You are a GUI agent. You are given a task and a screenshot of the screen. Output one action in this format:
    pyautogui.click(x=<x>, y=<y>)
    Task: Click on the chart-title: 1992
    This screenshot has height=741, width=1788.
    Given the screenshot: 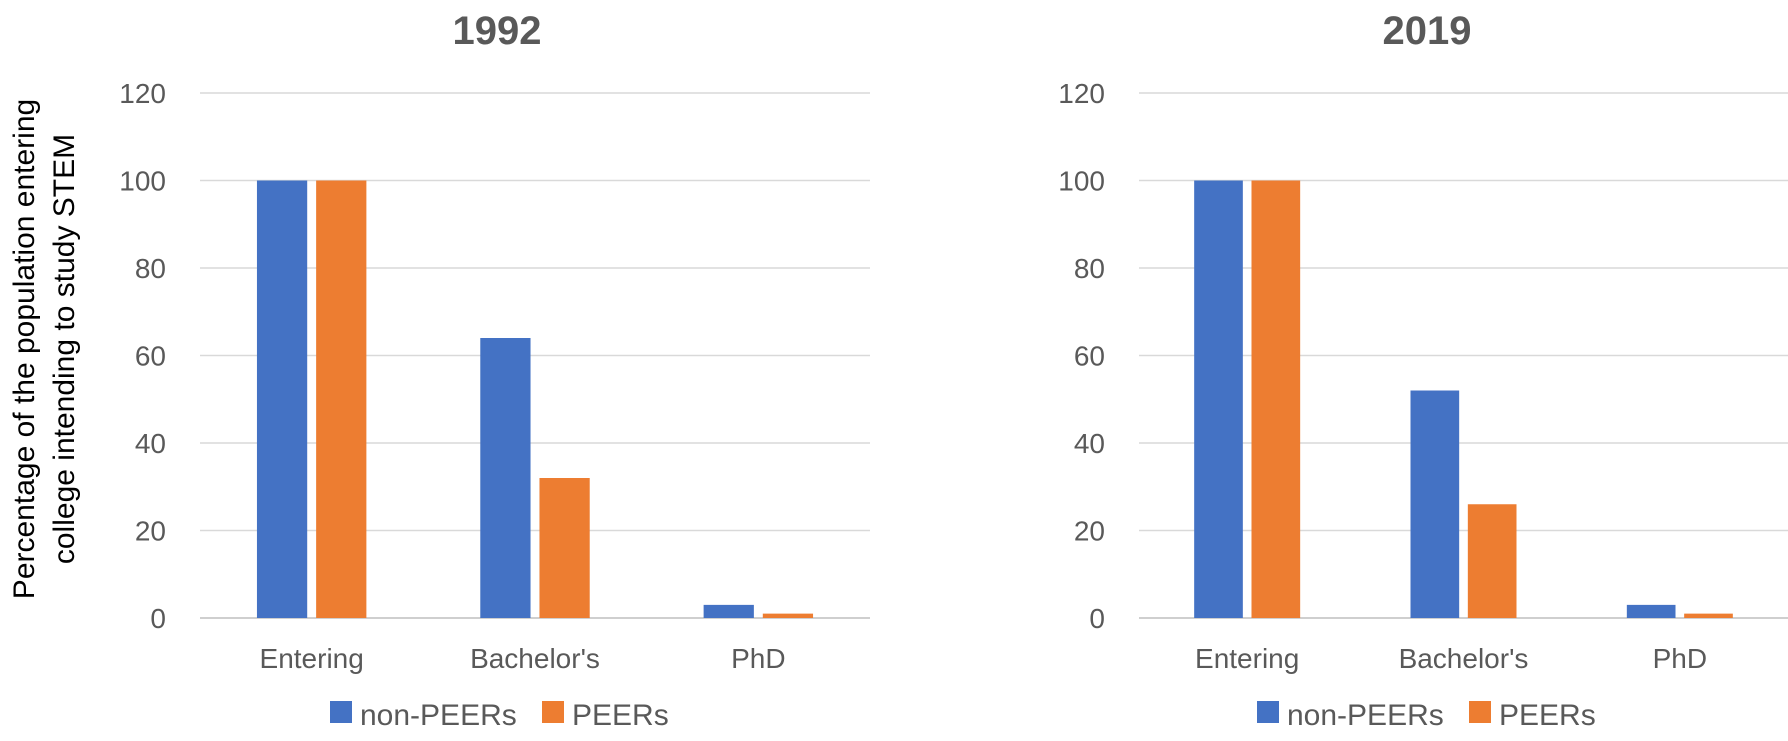 What is the action you would take?
    pyautogui.click(x=497, y=31)
    